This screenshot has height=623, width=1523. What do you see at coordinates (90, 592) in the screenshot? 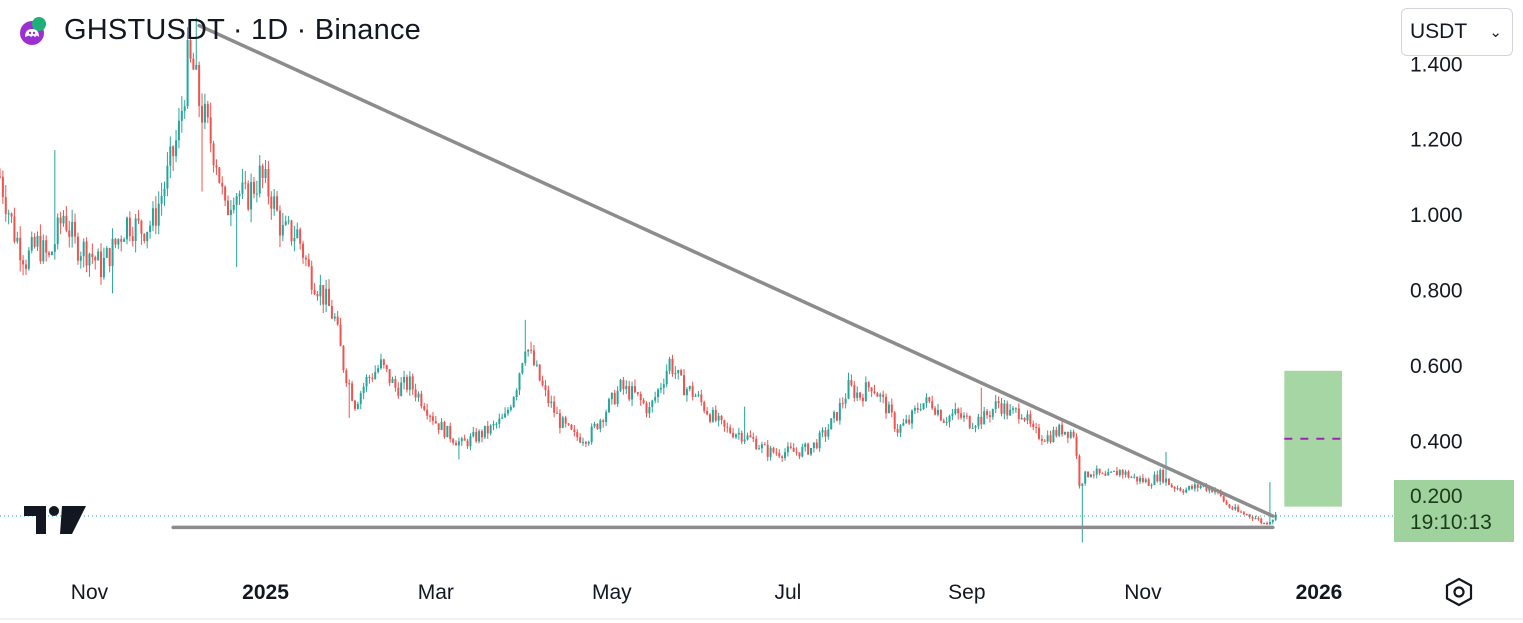
I see `month-label: Nov` at bounding box center [90, 592].